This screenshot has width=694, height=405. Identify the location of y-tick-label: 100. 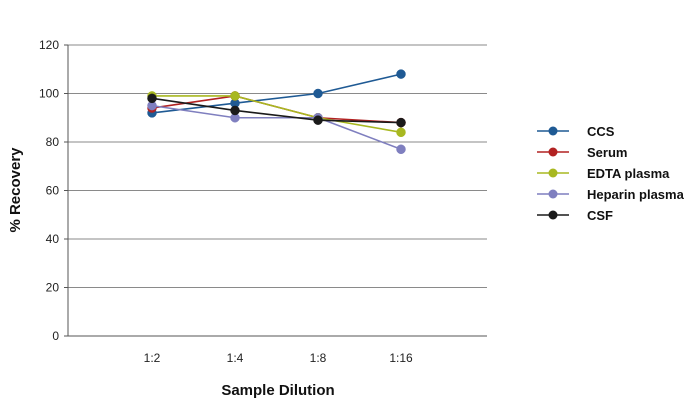
(49, 94).